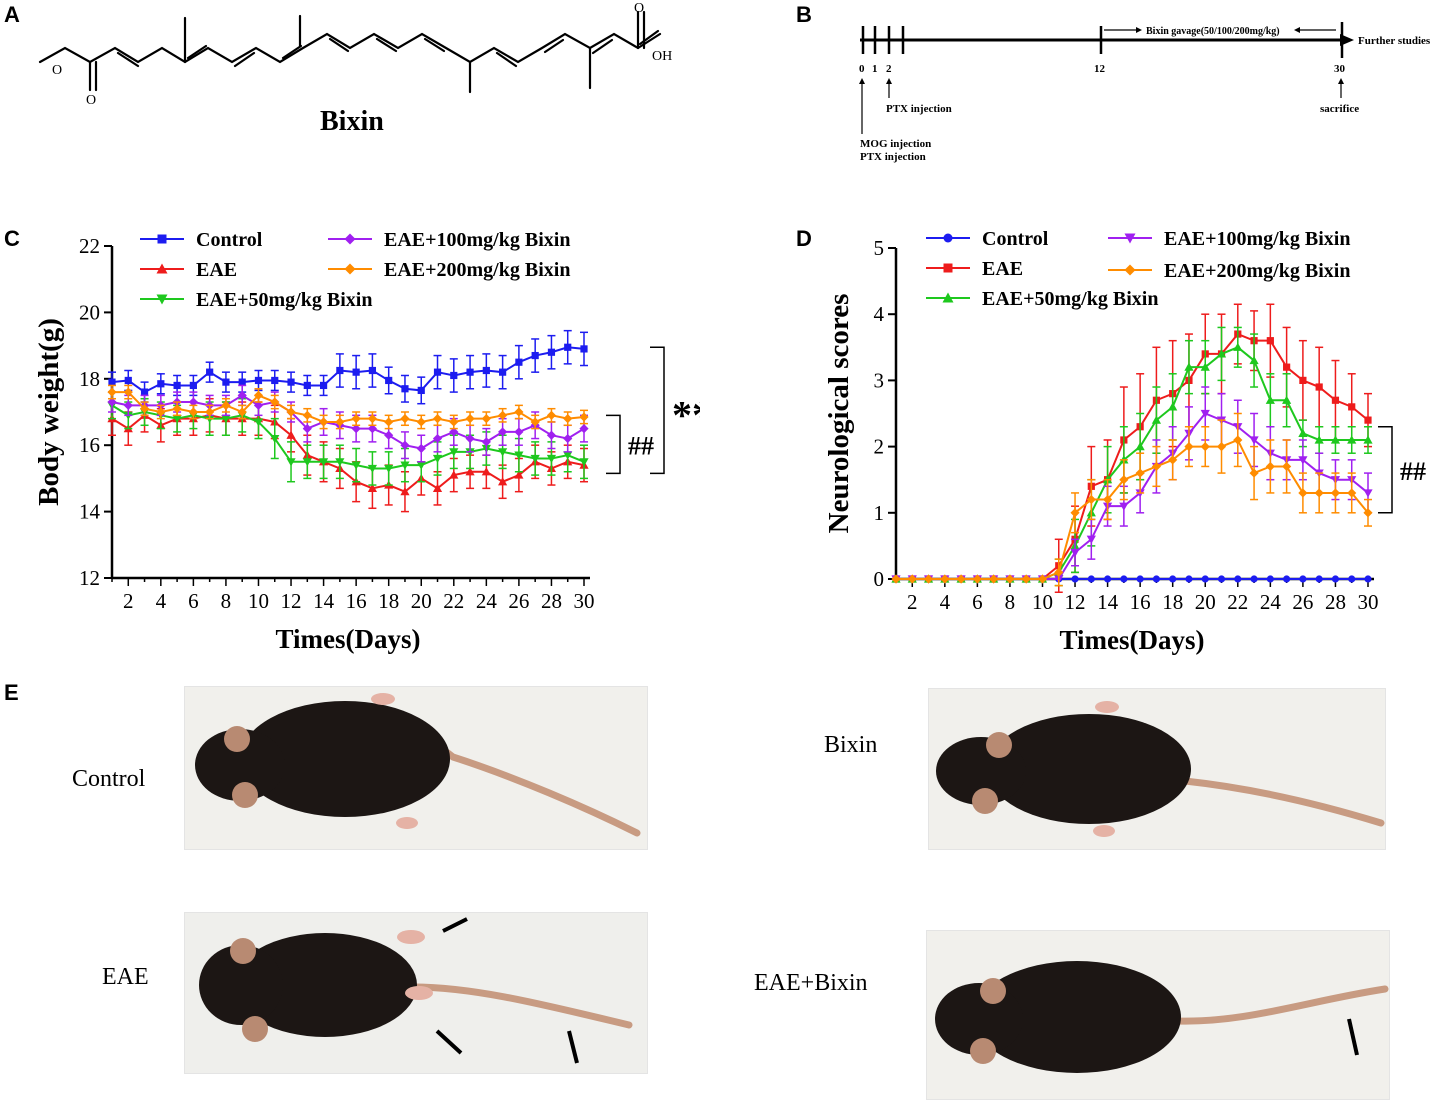 This screenshot has width=1446, height=1101. Describe the element at coordinates (641, 445) in the screenshot. I see `chart-c-significance-label: ##` at that location.